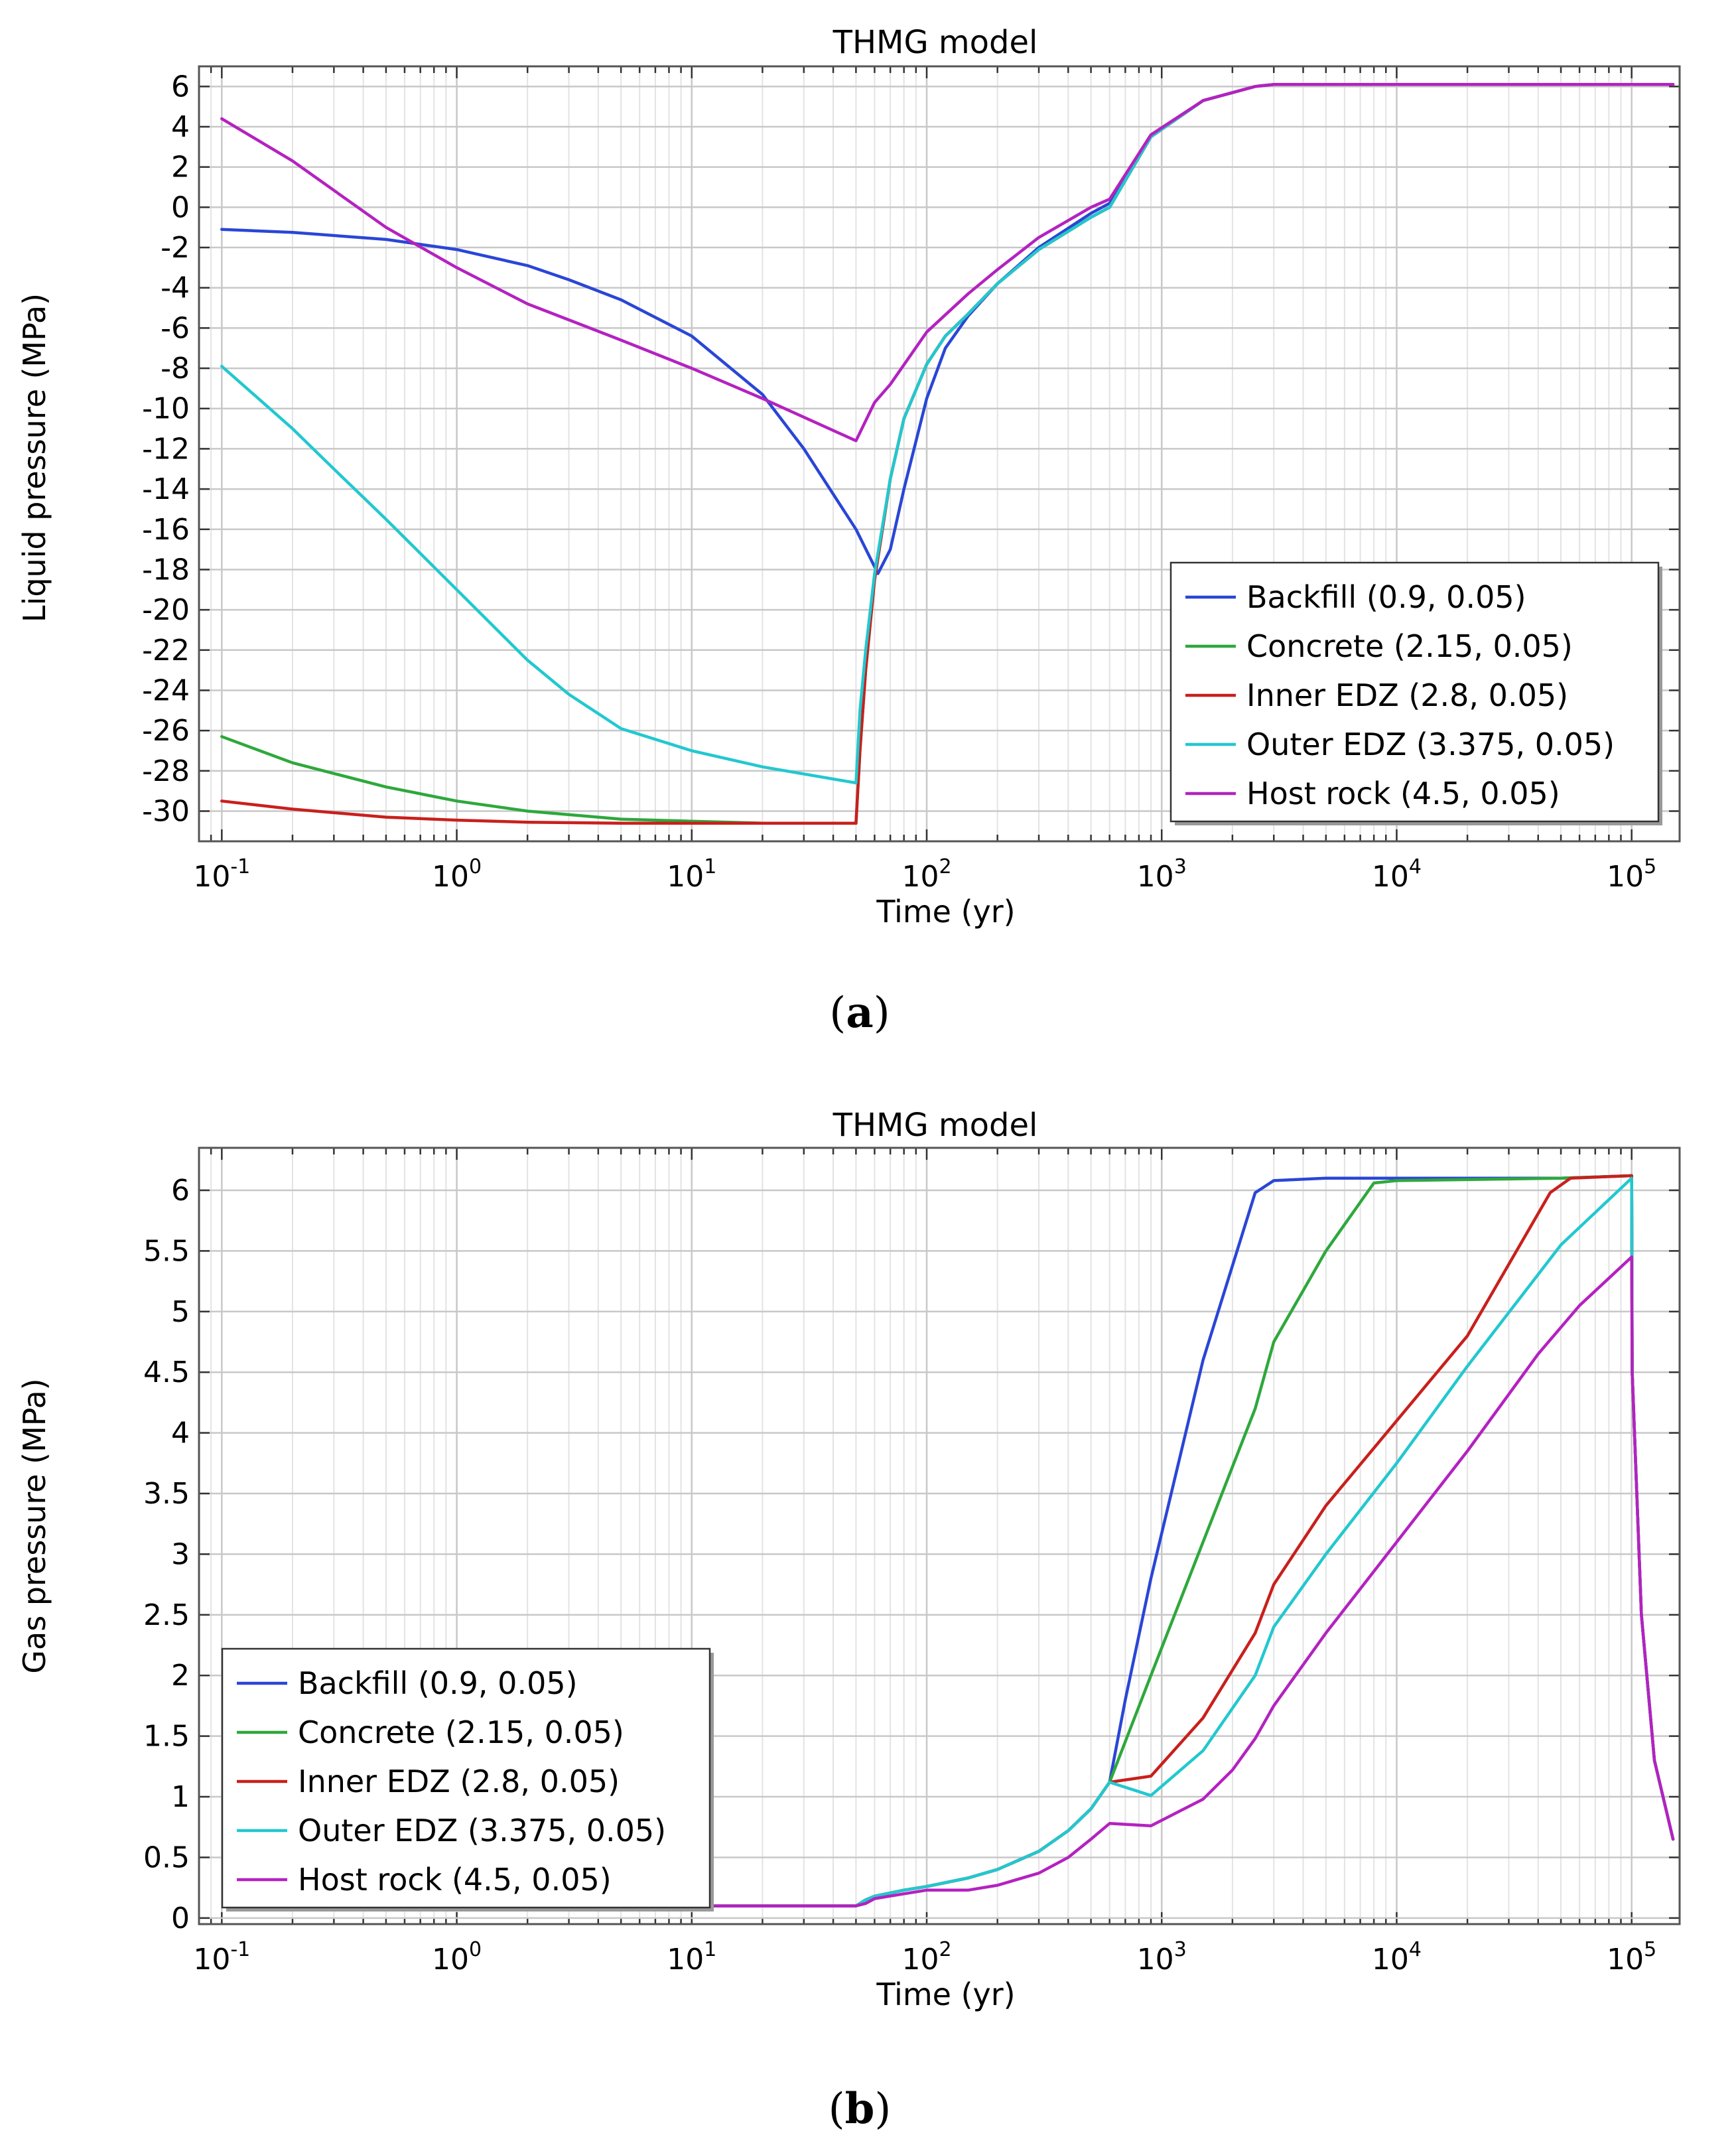 The height and width of the screenshot is (2155, 1736). Describe the element at coordinates (180, 1312) in the screenshot. I see `y-tick-label: 5` at that location.